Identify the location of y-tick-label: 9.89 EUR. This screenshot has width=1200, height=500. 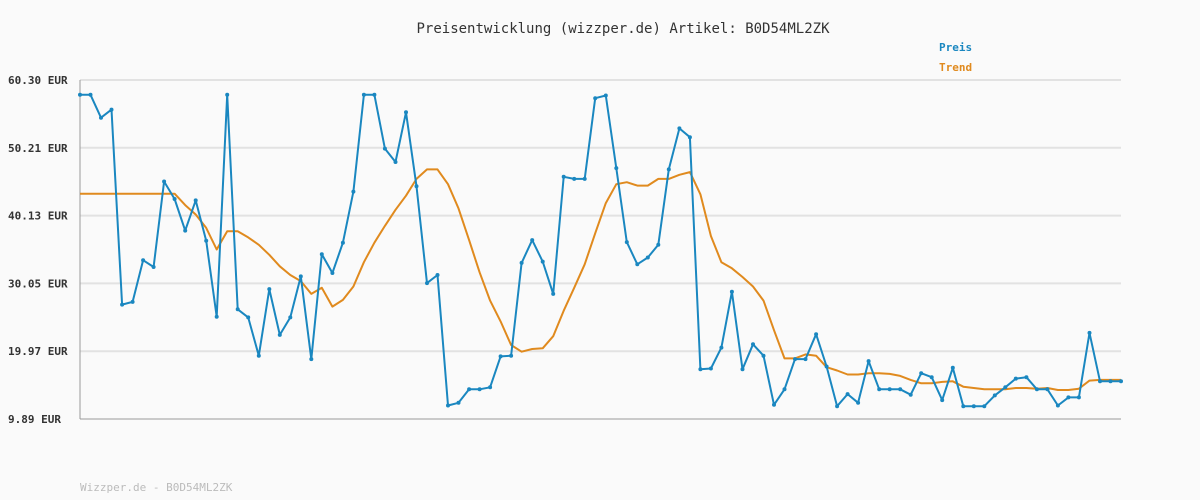
(34, 419).